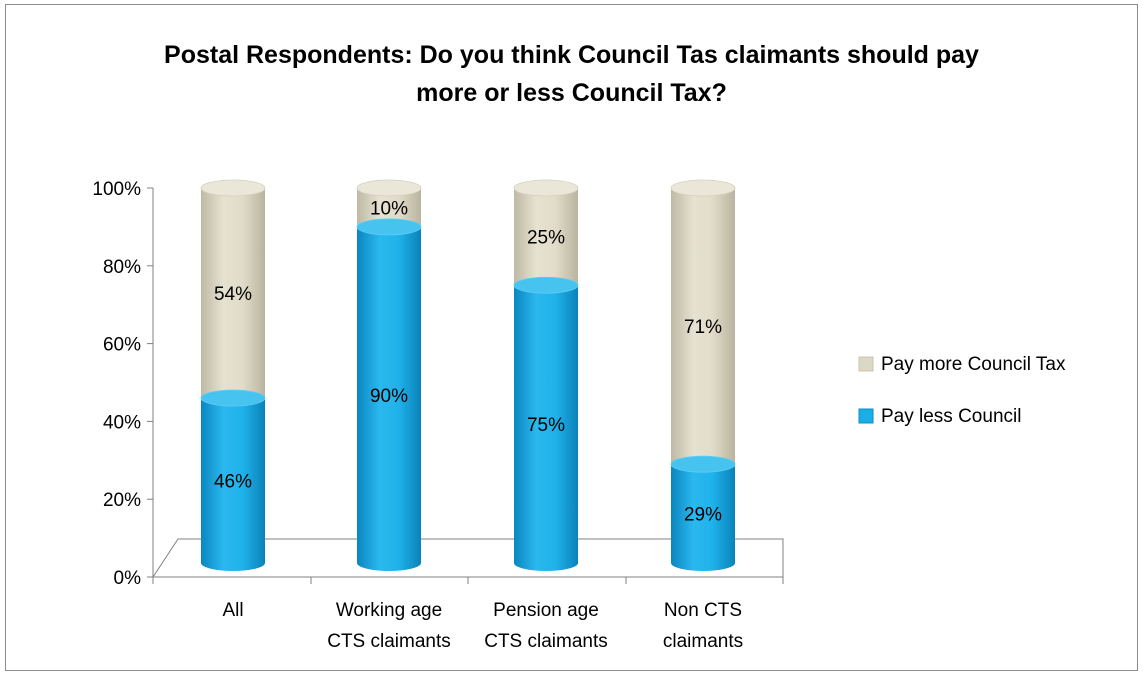 This screenshot has height=675, width=1143. What do you see at coordinates (962, 390) in the screenshot?
I see `legend: Pay more Council Tax Pay less Council` at bounding box center [962, 390].